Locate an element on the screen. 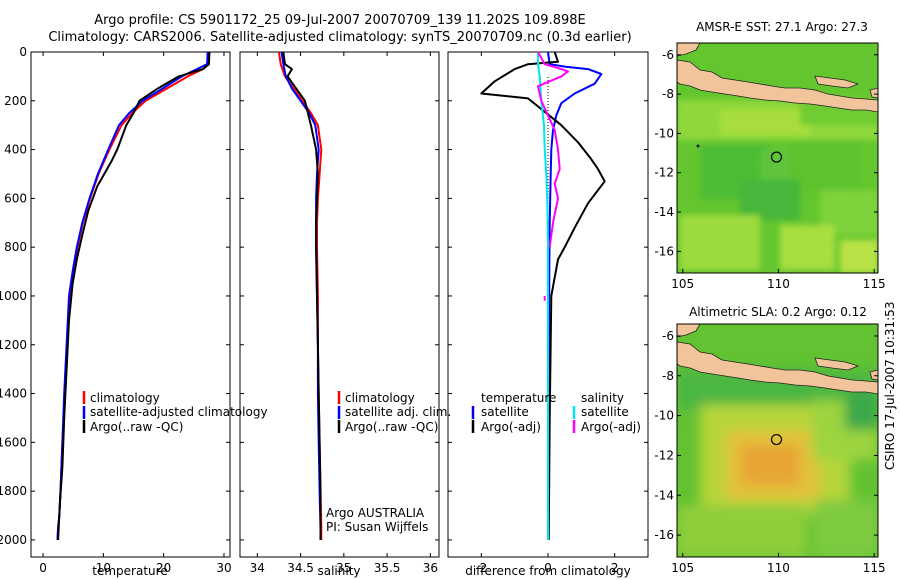 The image size is (900, 580). y-tick-label: 1000 is located at coordinates (13, 296).